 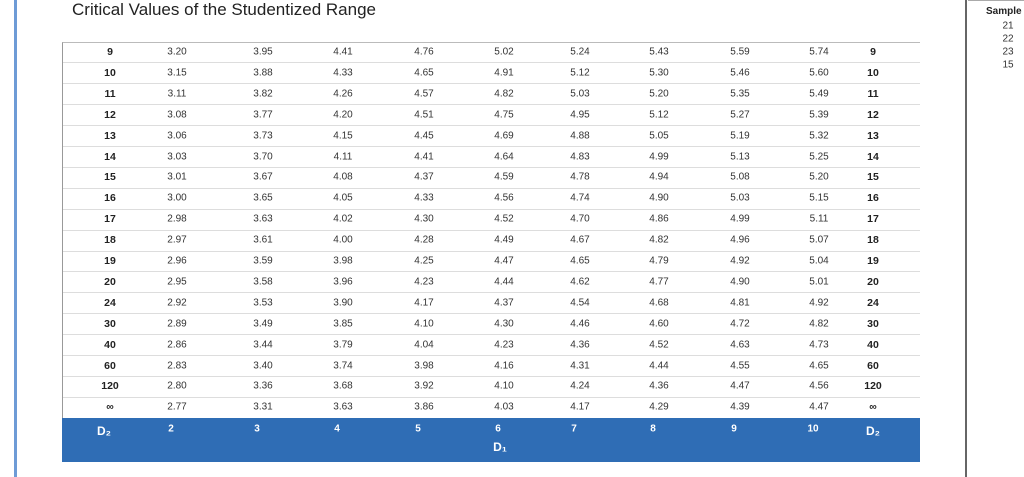 What do you see at coordinates (424, 198) in the screenshot?
I see `value-cell: 4.33` at bounding box center [424, 198].